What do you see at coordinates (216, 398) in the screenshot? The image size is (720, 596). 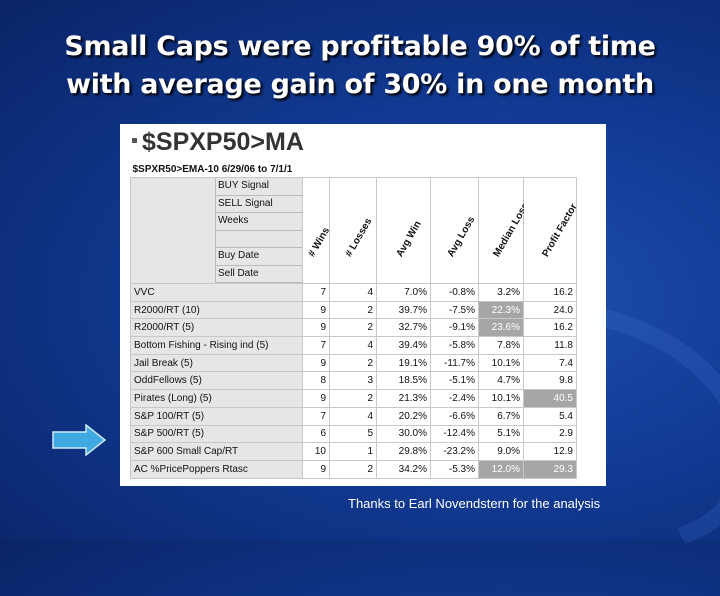 I see `row-name: Pirates (Long) (5)` at bounding box center [216, 398].